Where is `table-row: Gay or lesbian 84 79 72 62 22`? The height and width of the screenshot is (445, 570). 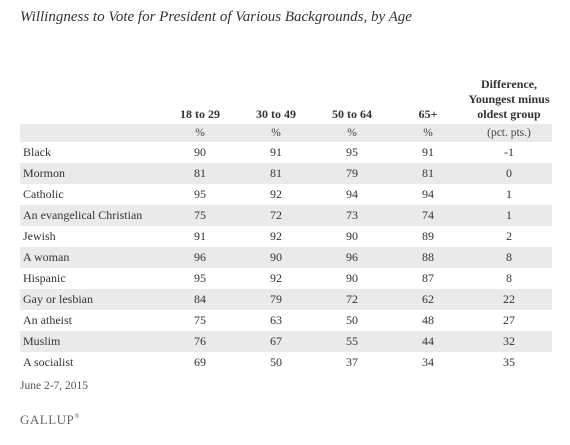
table-row: Gay or lesbian 84 79 72 62 22 is located at coordinates (286, 299).